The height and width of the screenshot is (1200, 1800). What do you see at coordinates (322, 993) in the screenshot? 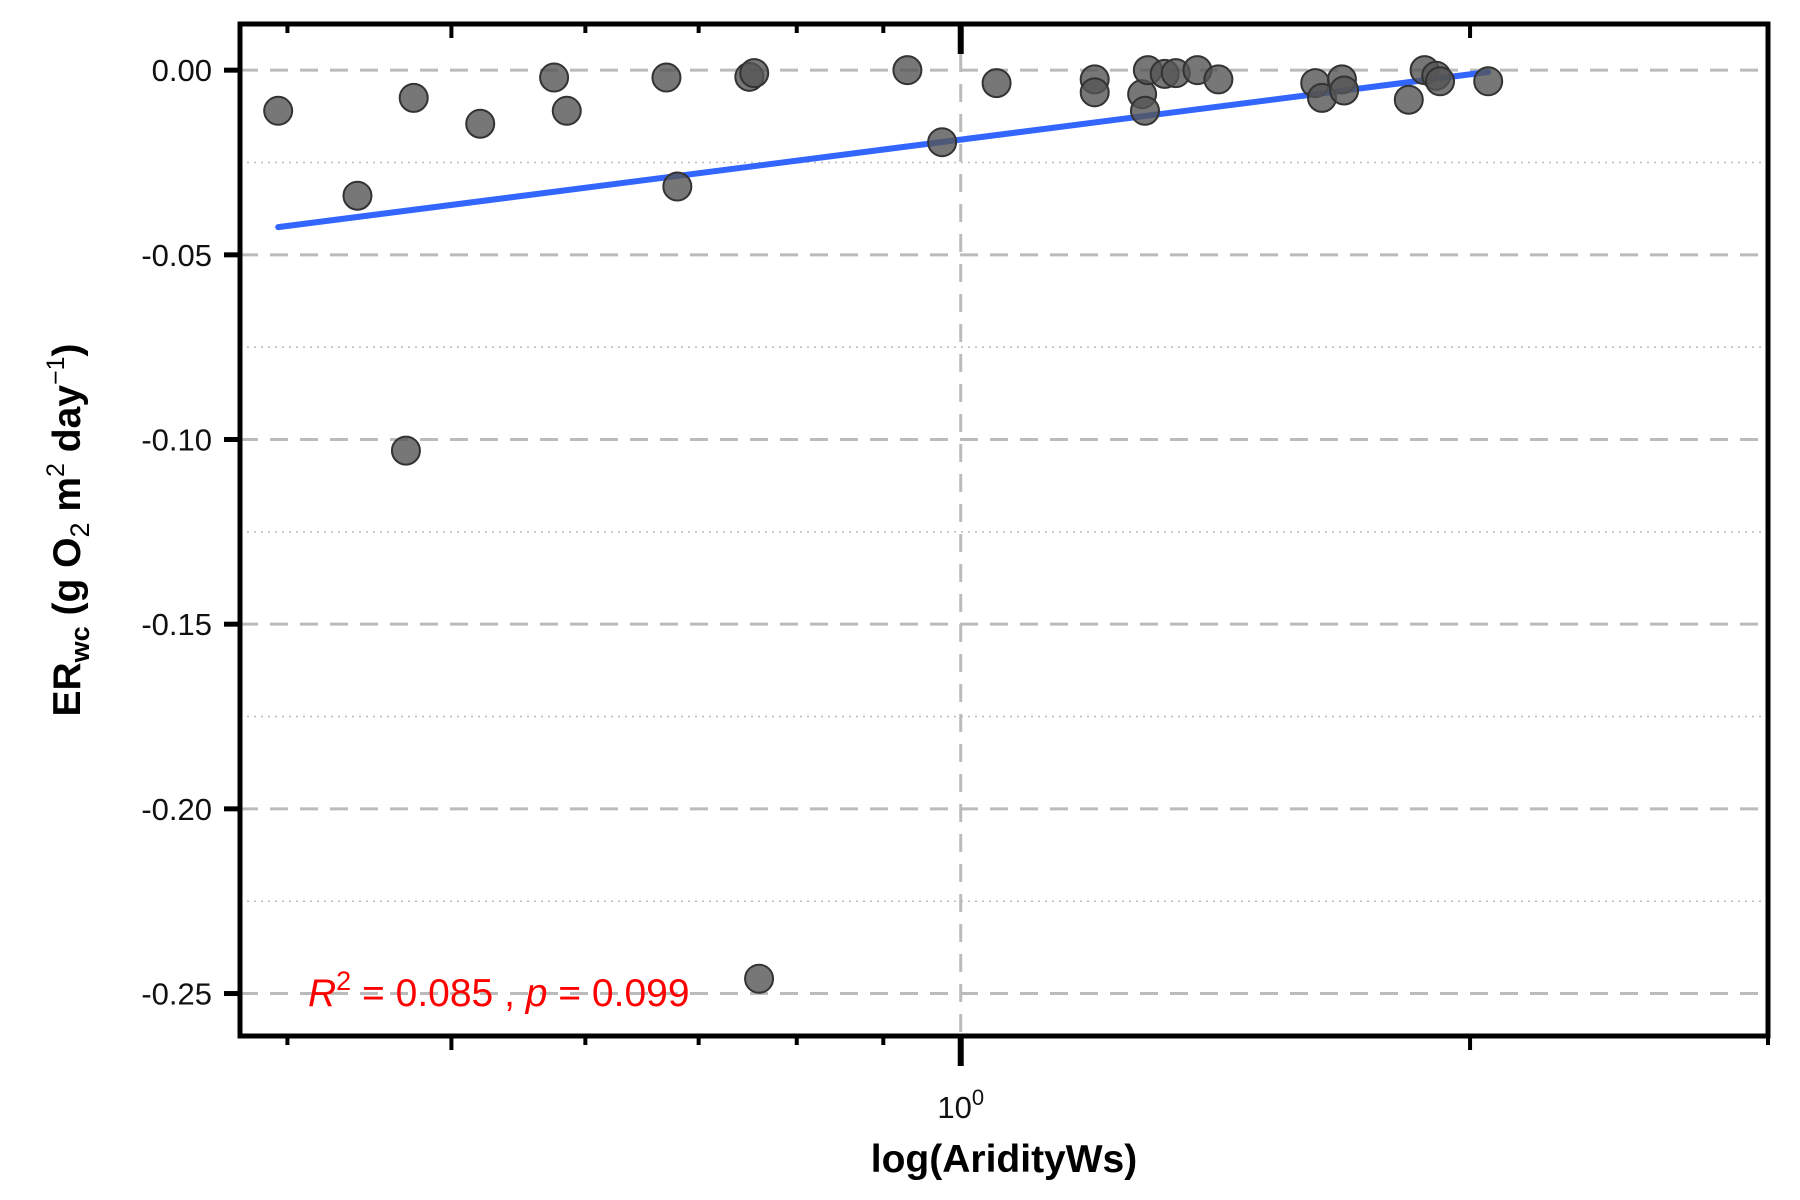
I see `stat-r-letter: R` at bounding box center [322, 993].